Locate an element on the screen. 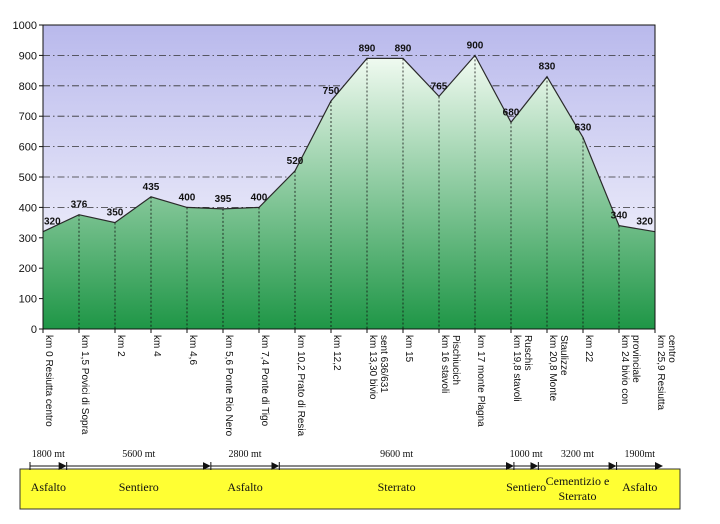 The width and height of the screenshot is (720, 524). data-label: 395 is located at coordinates (223, 199).